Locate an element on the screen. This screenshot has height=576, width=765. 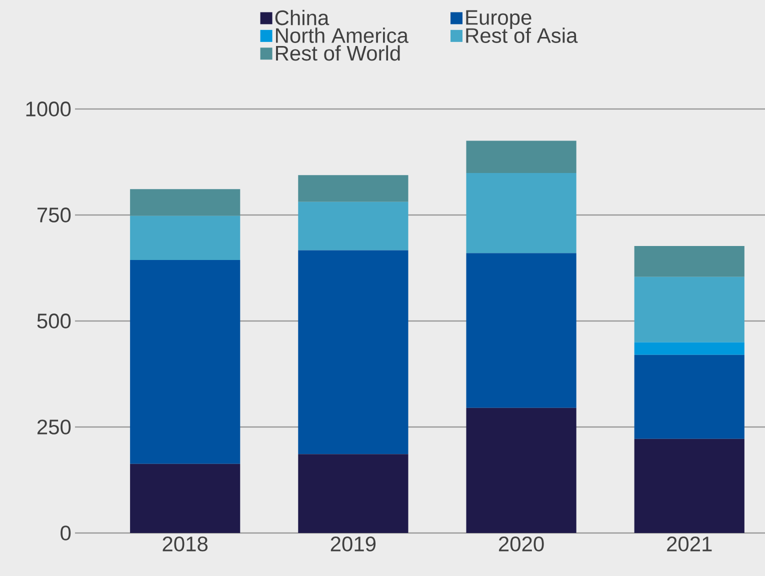
x-tick-label: 2019 is located at coordinates (353, 544).